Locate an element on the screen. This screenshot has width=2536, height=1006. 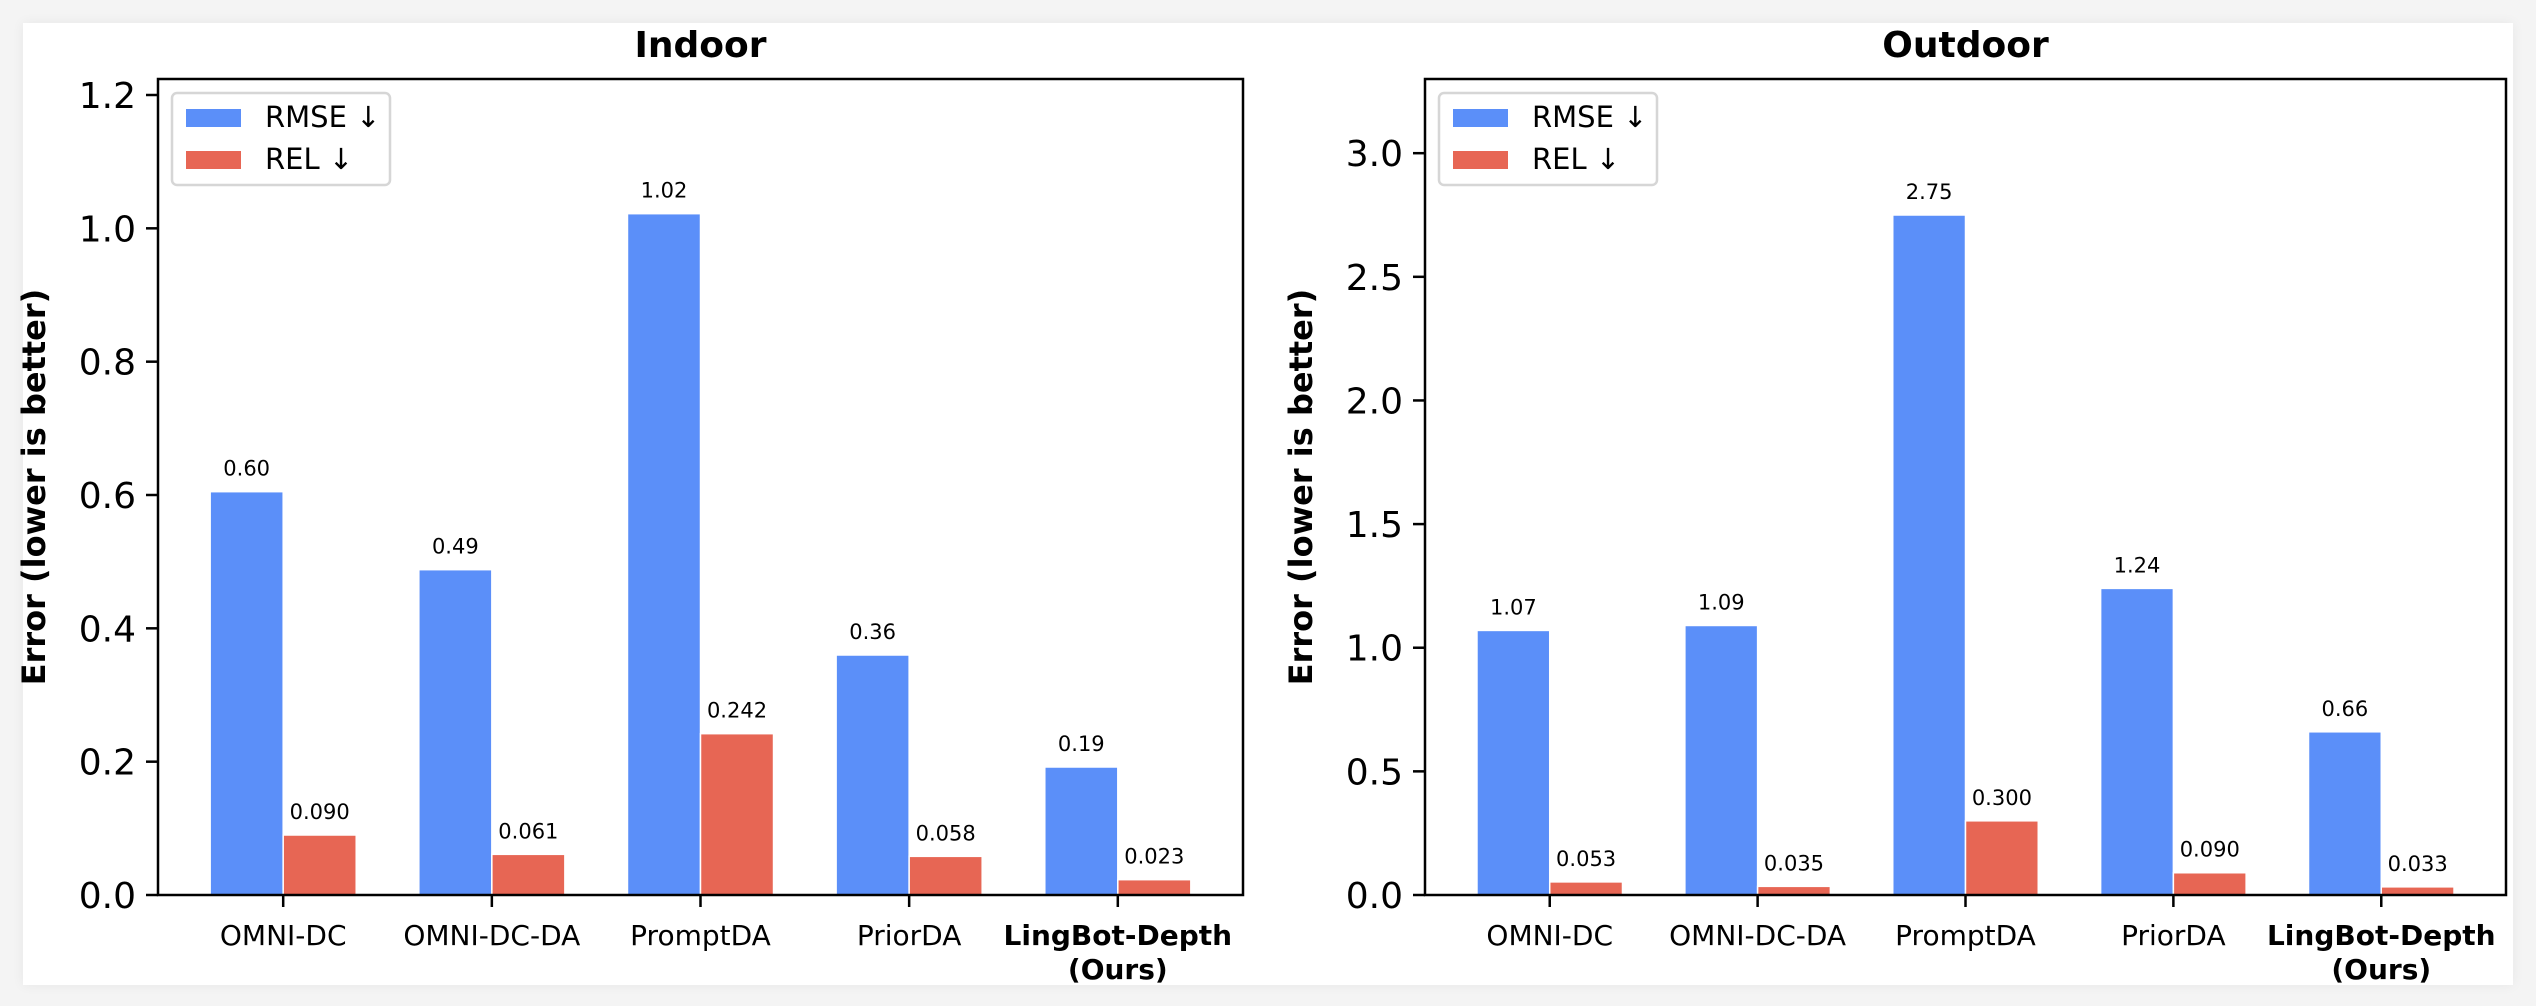
y-tick-label: 1.2 is located at coordinates (107, 96).